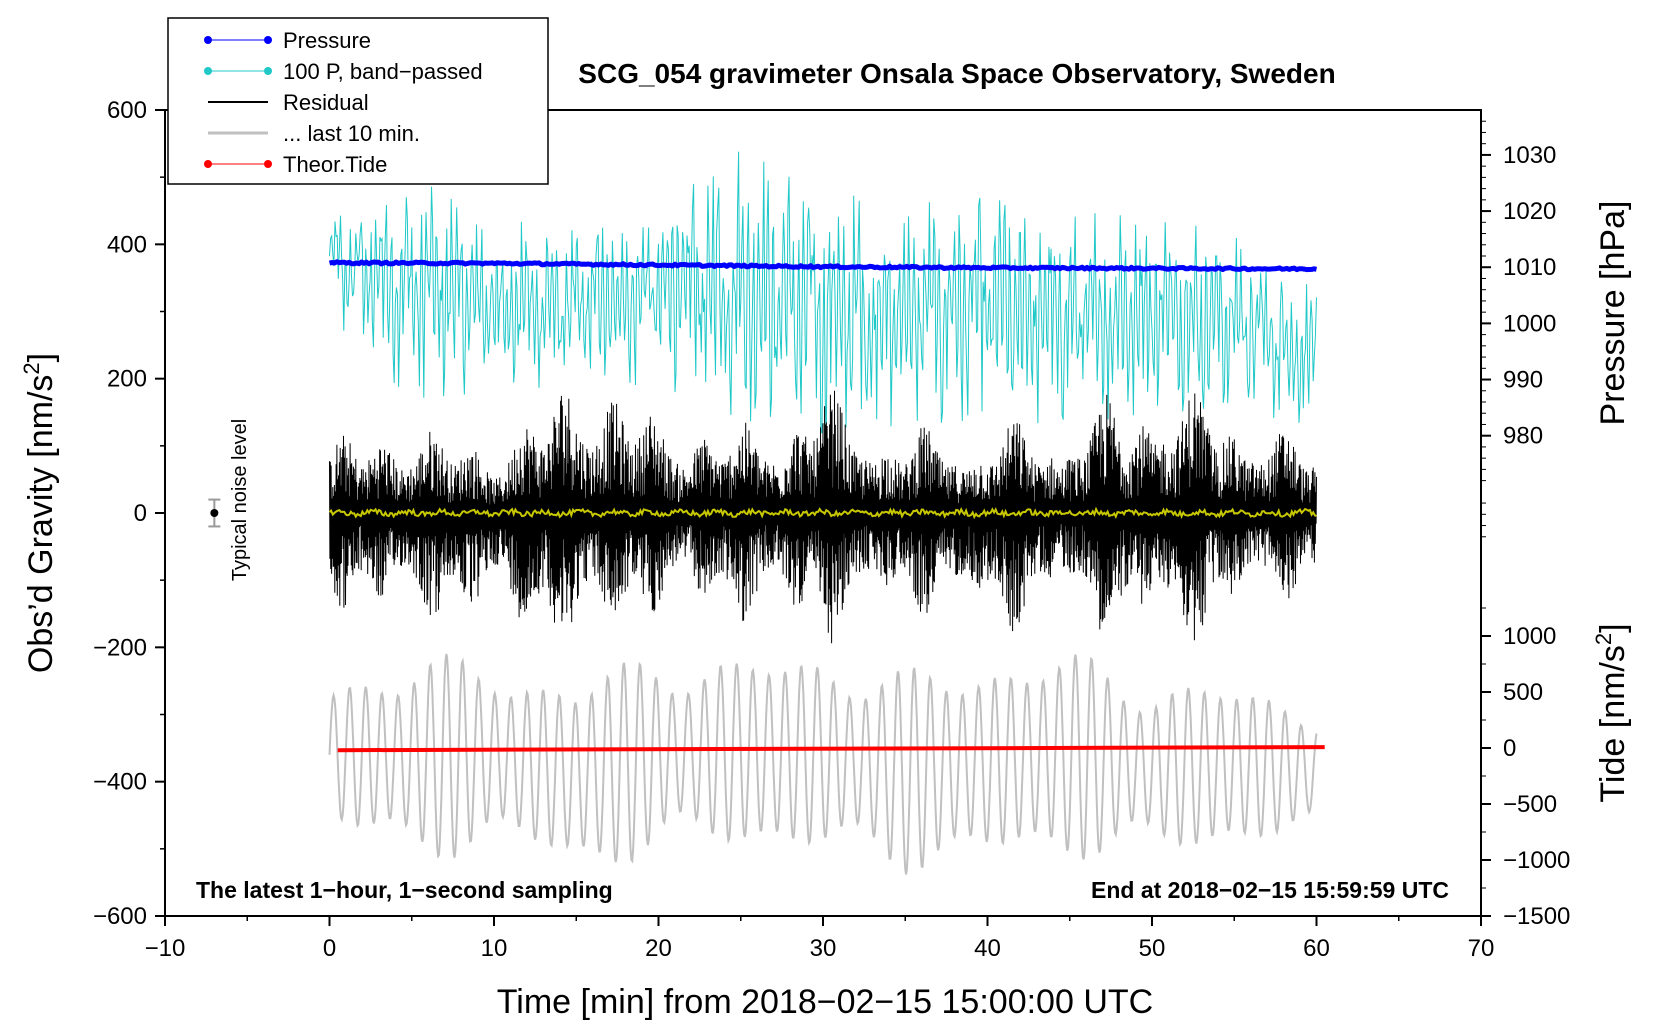  Describe the element at coordinates (120, 916) in the screenshot. I see `y-tick-label: −600` at that location.